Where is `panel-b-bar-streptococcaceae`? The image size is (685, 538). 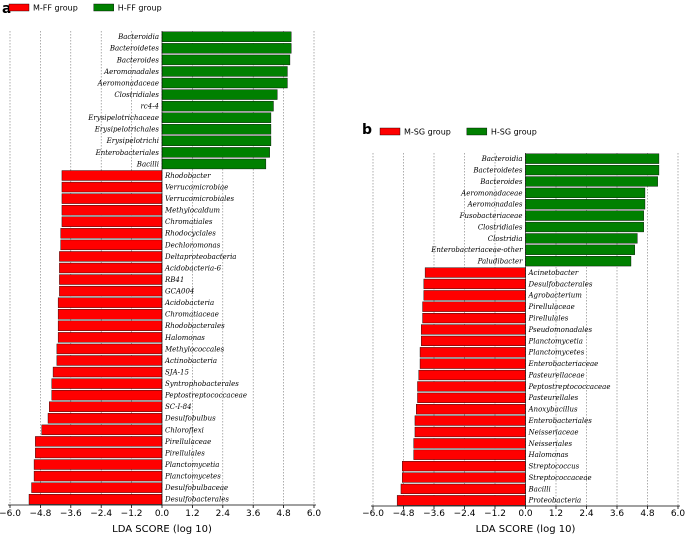 panel-b-bar-streptococcaceae is located at coordinates (464, 477).